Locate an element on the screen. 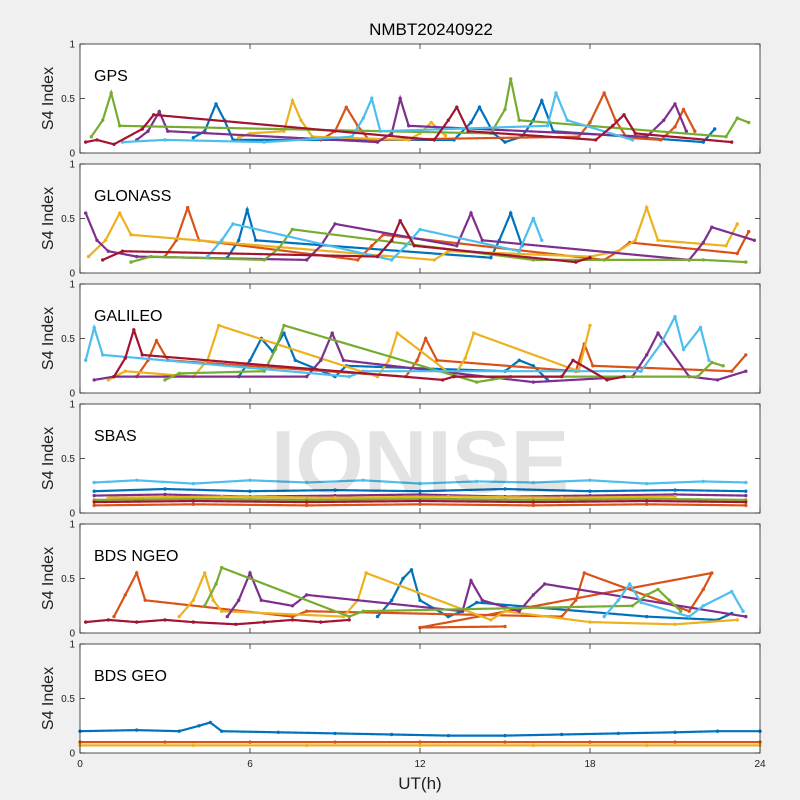 This screenshot has width=800, height=800. panel-2: 0 0.5 1 GALILEO S4 Index is located at coordinates (400, 340).